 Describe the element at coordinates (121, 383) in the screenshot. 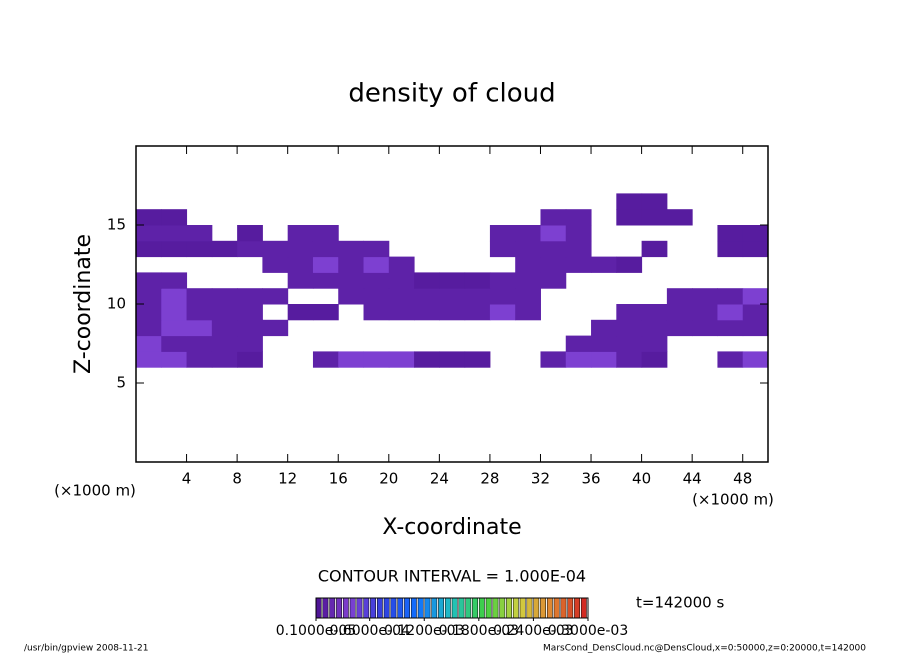

I see `y-tick-label: 5` at that location.